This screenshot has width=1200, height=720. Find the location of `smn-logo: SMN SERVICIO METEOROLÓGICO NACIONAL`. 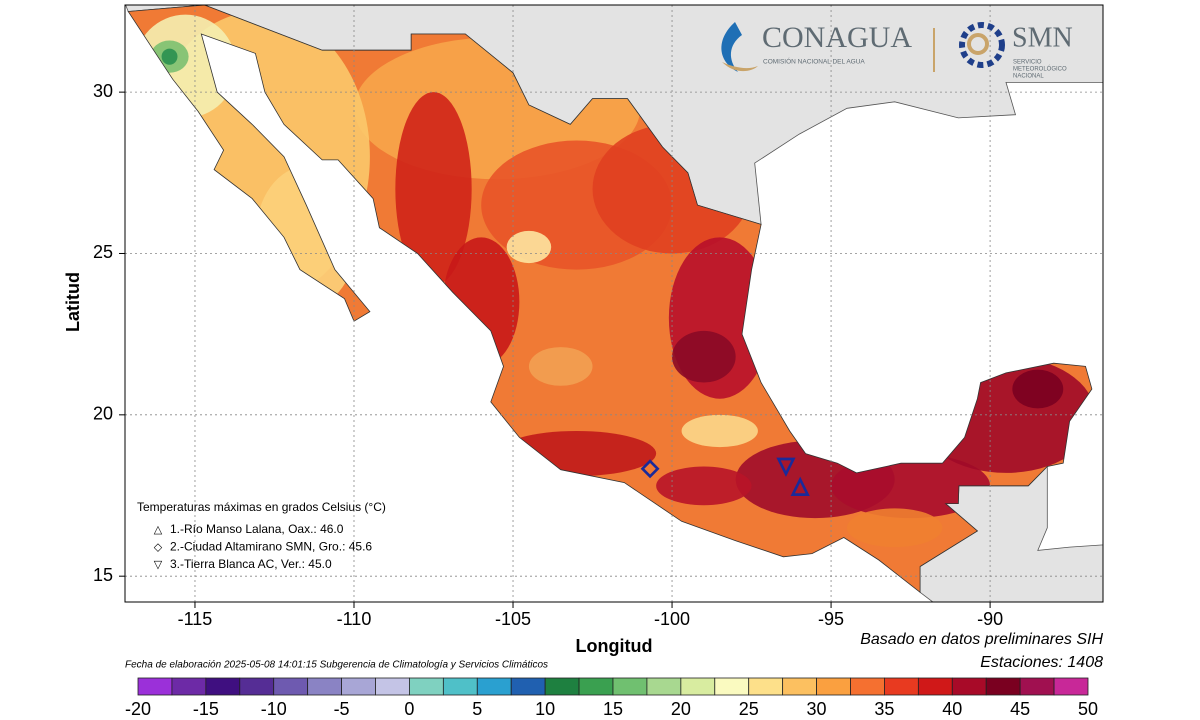

smn-logo: SMN SERVICIO METEOROLÓGICO NACIONAL is located at coordinates (1016, 51).